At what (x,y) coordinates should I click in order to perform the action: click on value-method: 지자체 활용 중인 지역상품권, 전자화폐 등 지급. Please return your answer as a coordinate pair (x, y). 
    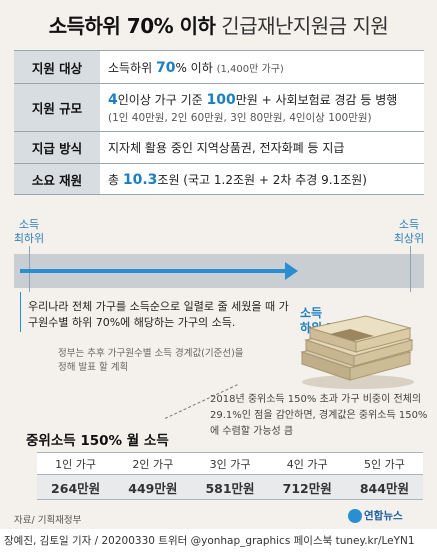
    Looking at the image, I should click on (262, 147).